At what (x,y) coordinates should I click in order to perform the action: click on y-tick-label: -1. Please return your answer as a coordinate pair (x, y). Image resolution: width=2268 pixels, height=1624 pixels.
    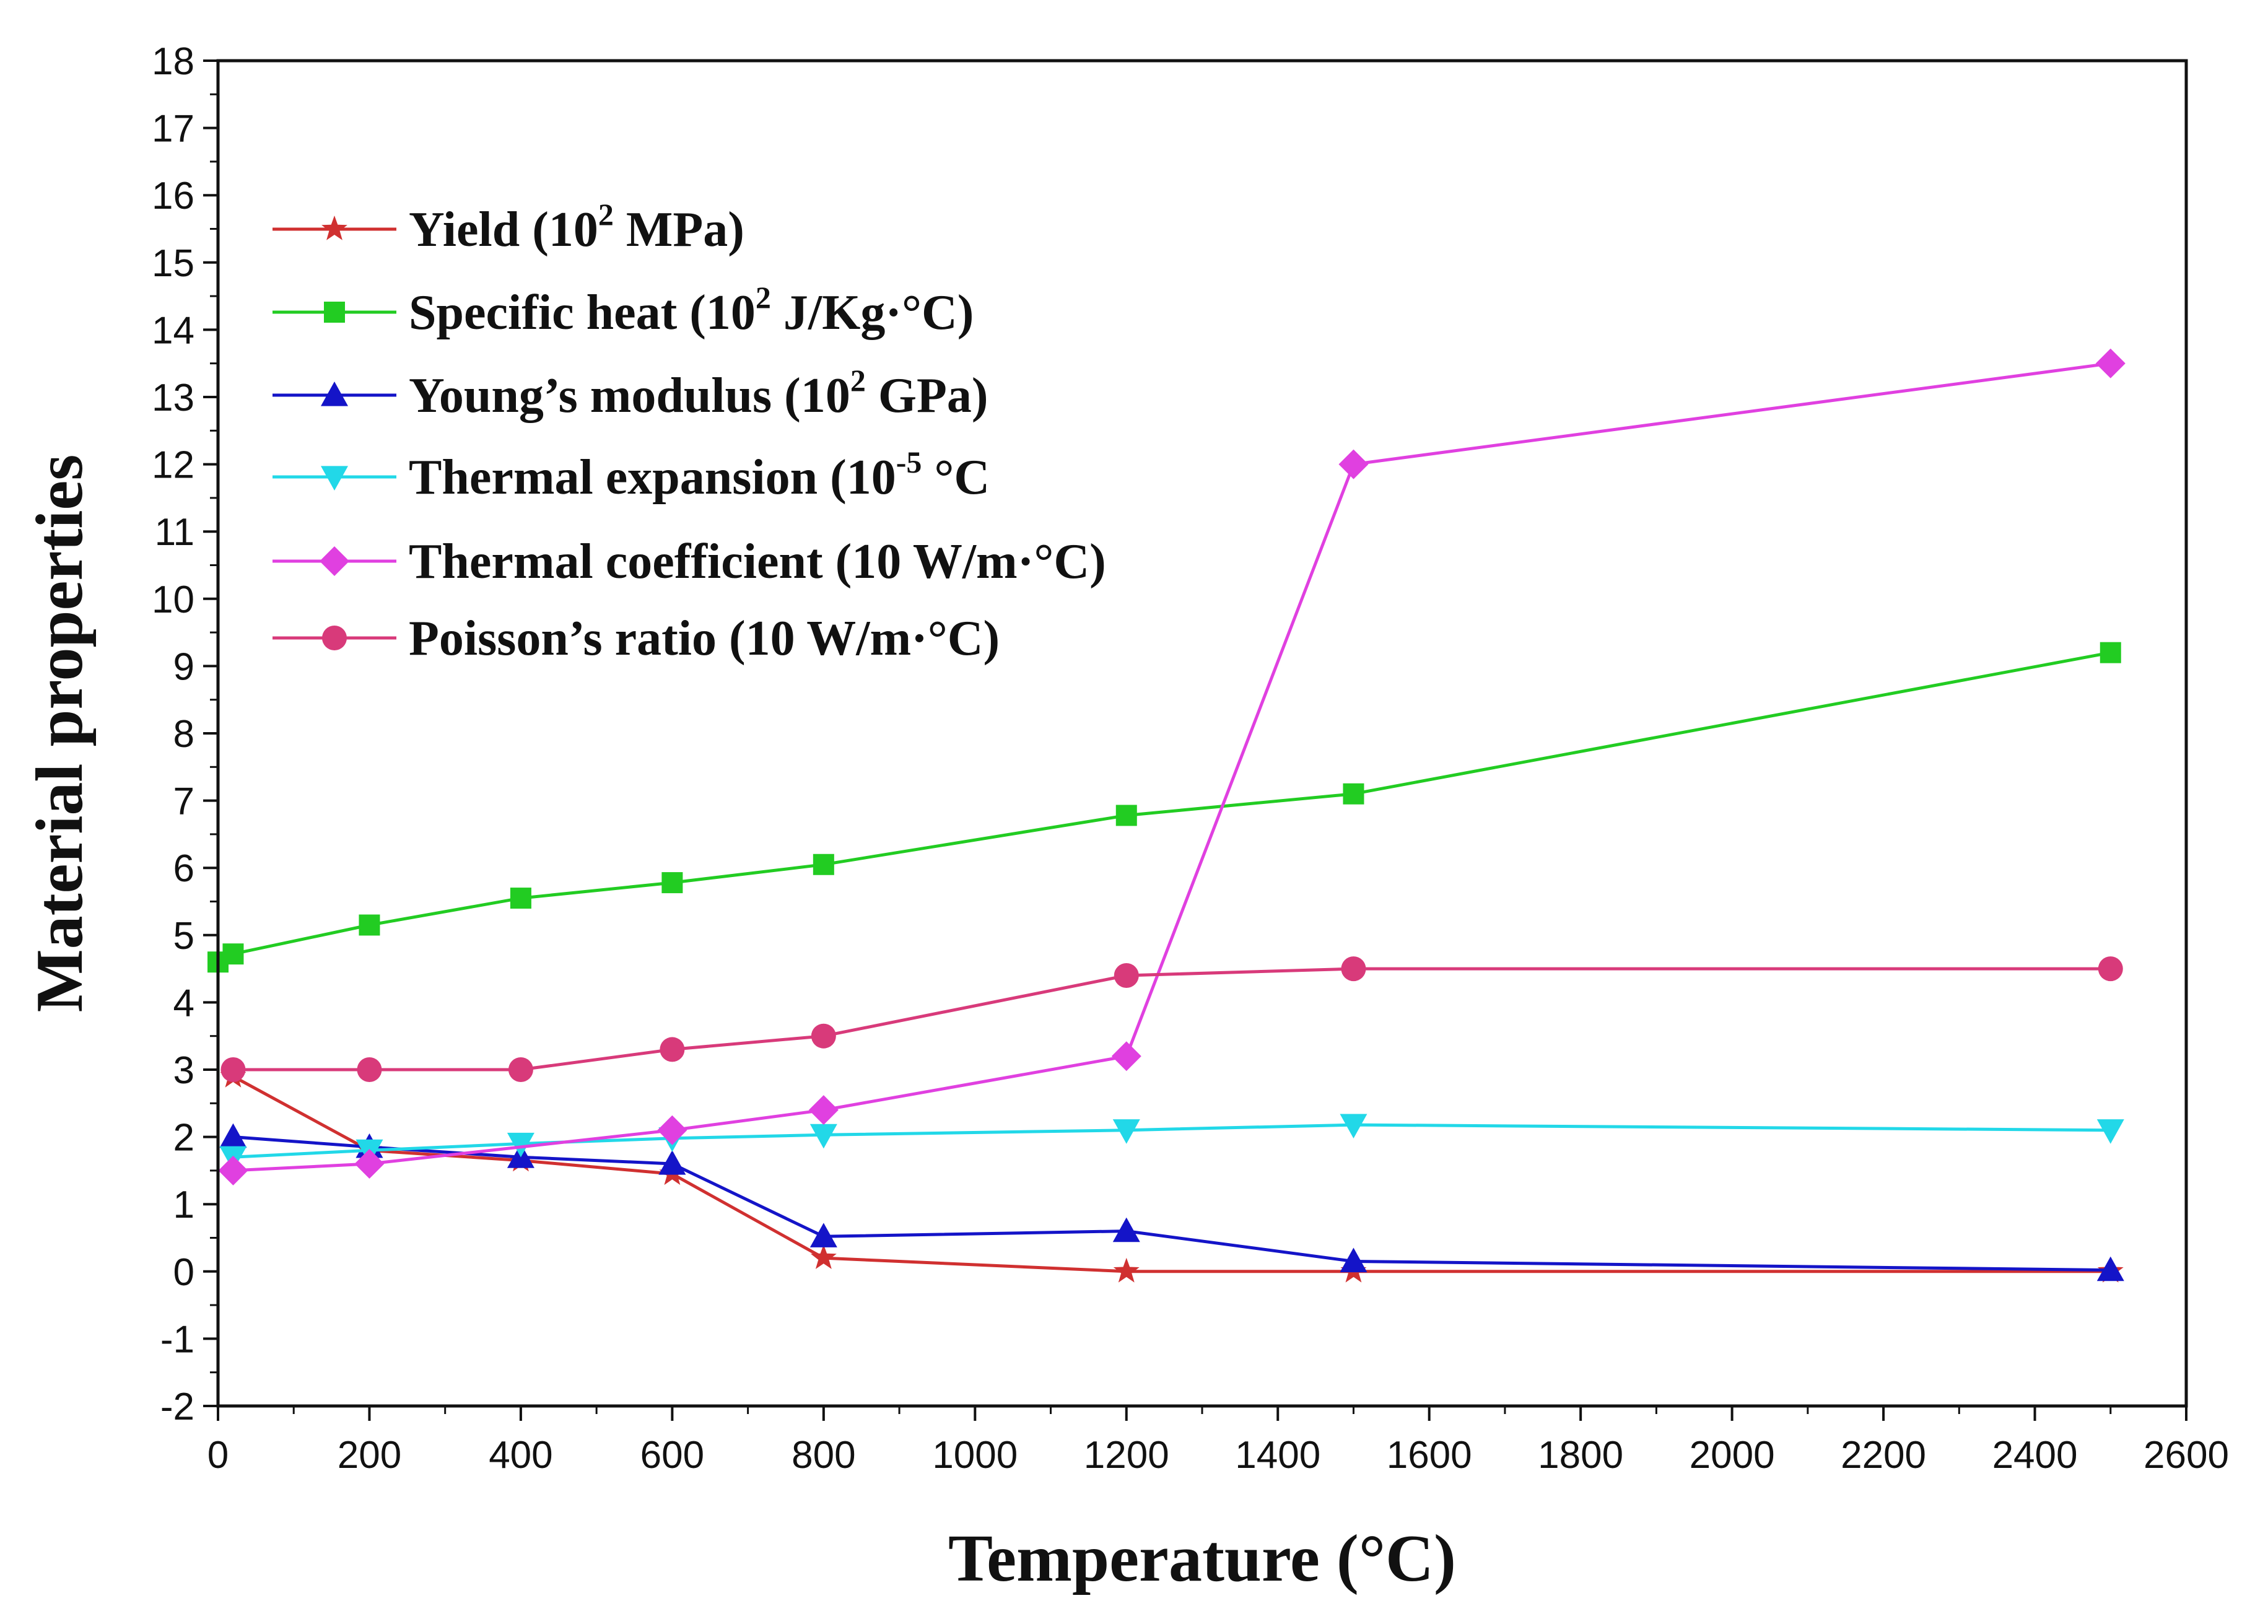
    Looking at the image, I should click on (177, 1339).